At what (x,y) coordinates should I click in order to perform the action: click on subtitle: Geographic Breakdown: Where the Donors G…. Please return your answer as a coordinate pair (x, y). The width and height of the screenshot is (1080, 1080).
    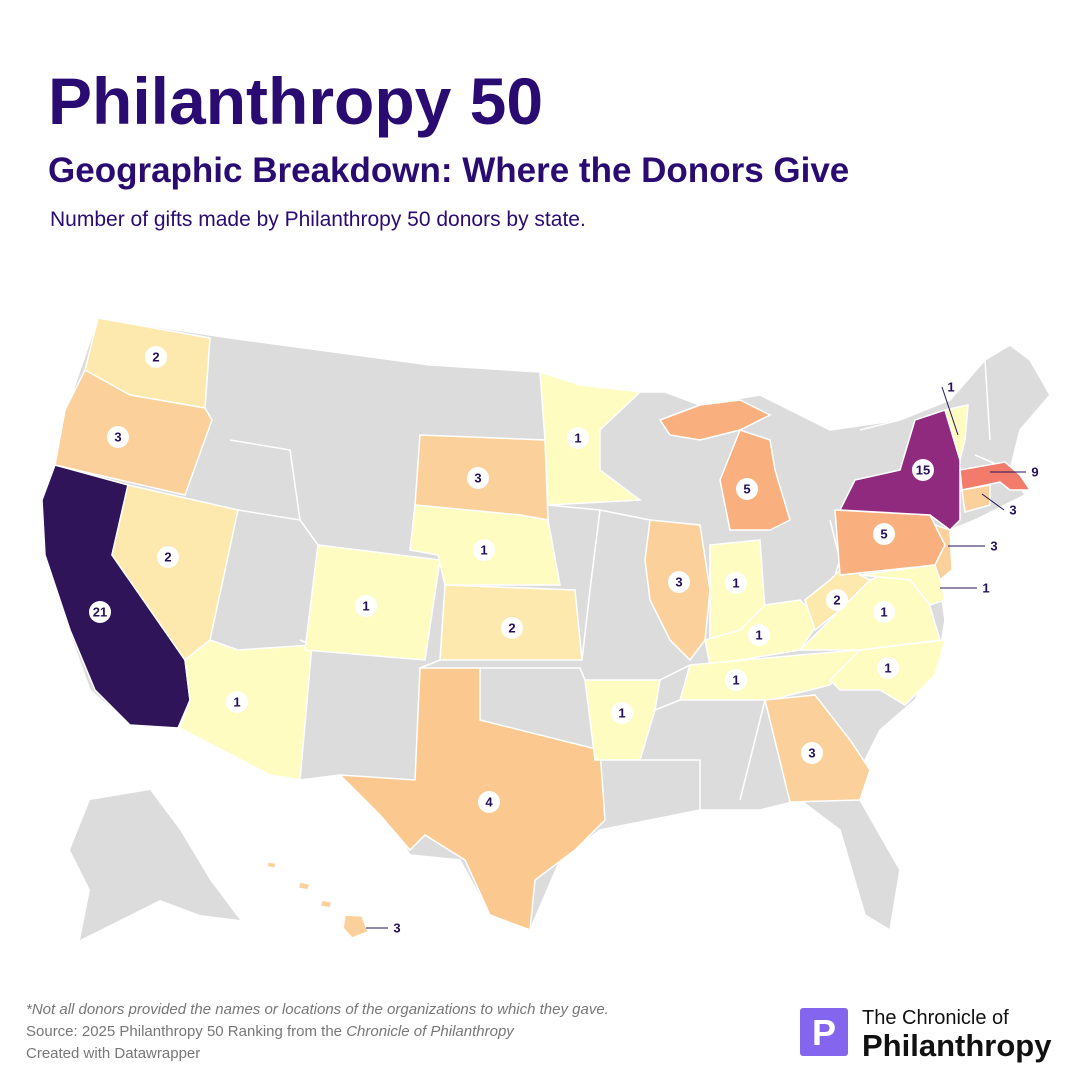
    Looking at the image, I should click on (448, 170).